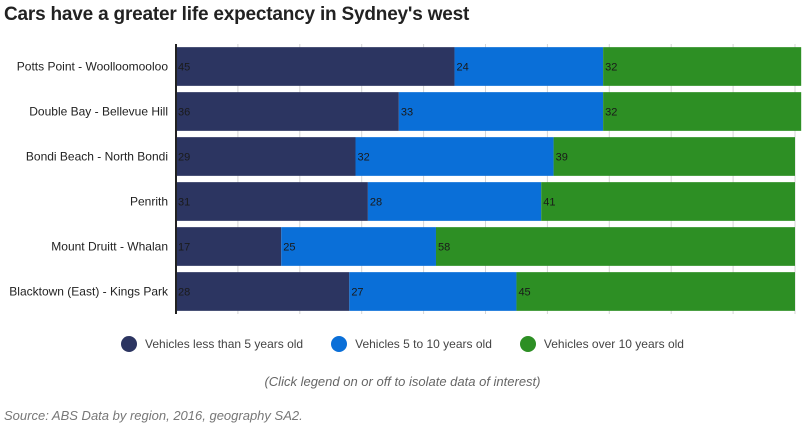  I want to click on category-label: Blacktown (East) - Kings Park, so click(89, 292).